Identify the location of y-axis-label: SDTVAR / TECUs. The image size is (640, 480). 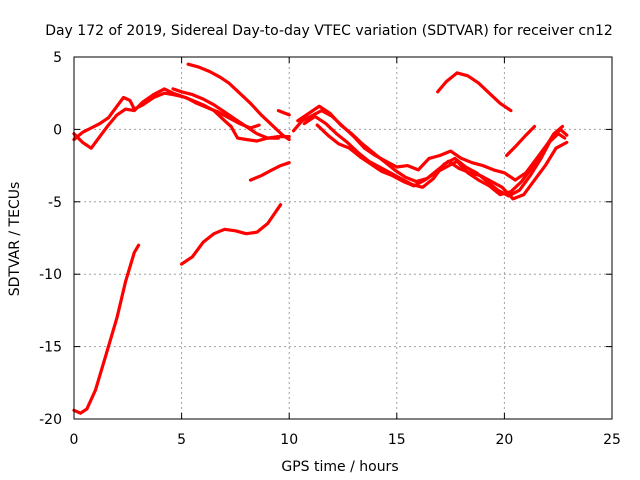
(15, 239).